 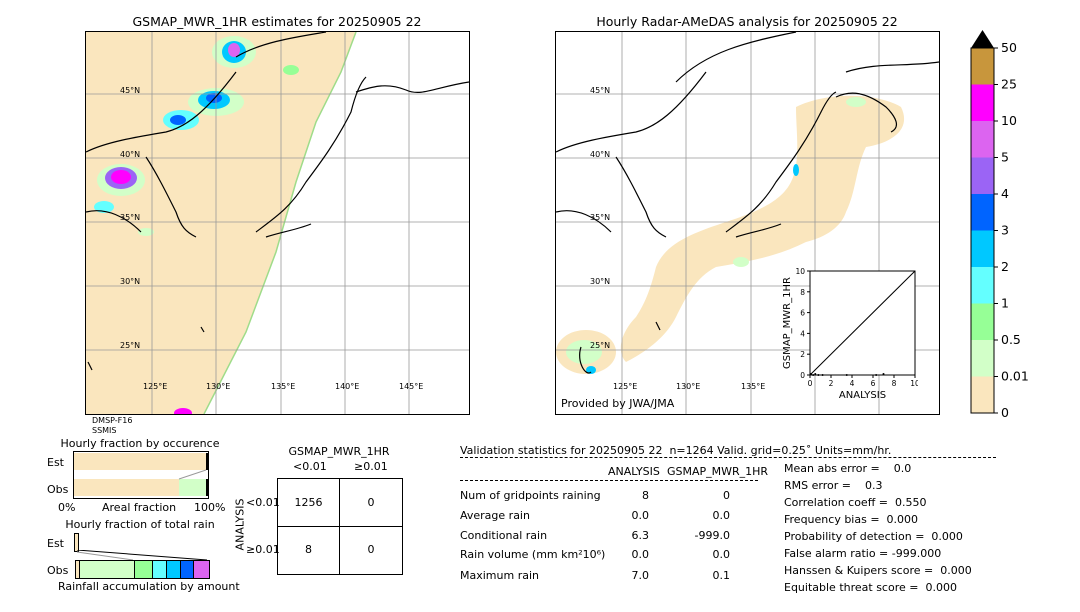 I want to click on occurrence-axis-left: 0%, so click(x=67, y=507).